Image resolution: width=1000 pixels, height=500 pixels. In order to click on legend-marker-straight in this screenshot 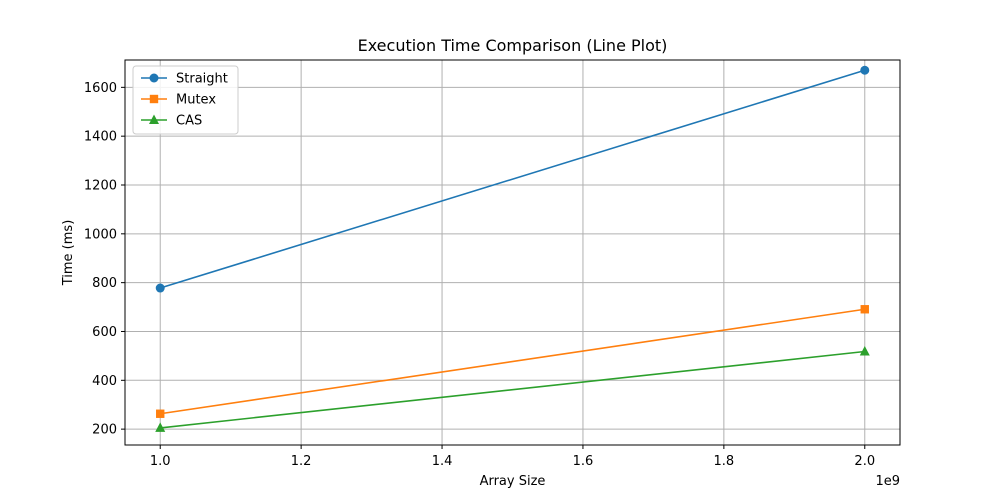, I will do `click(154, 78)`.